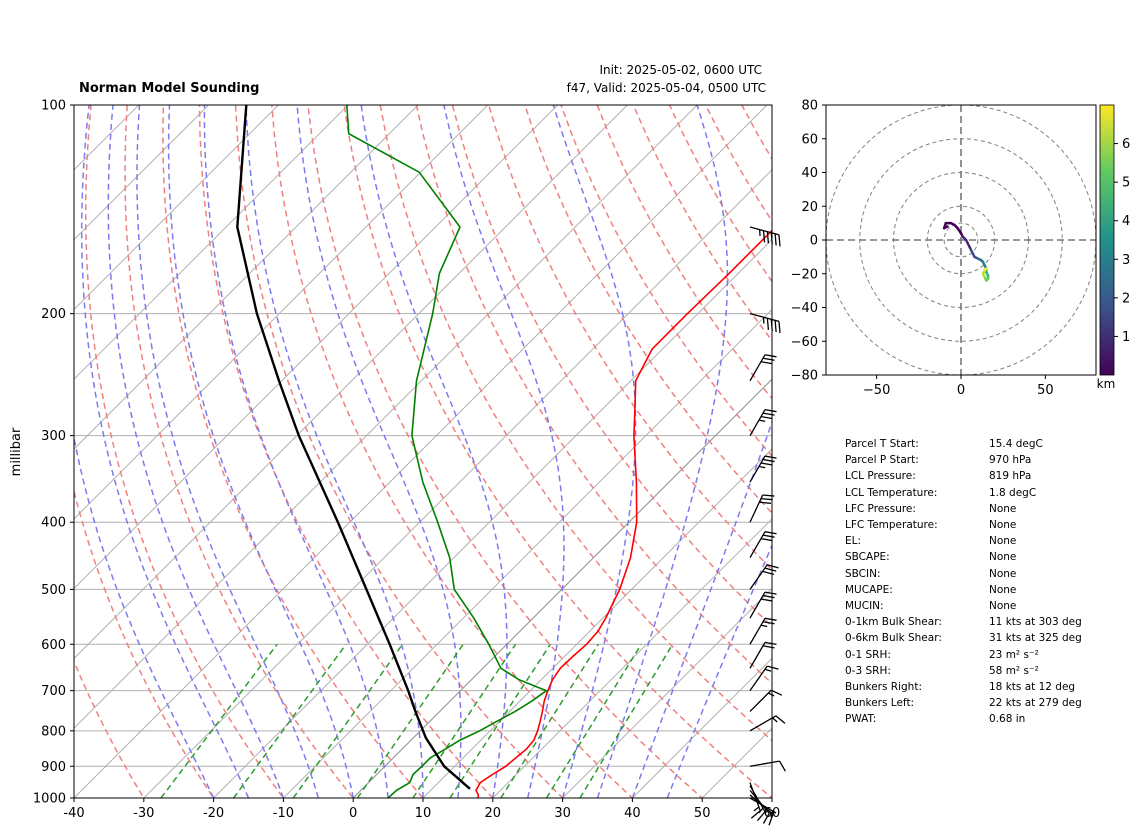 The height and width of the screenshot is (833, 1142). I want to click on param-value: 58 m² s⁻², so click(1014, 670).